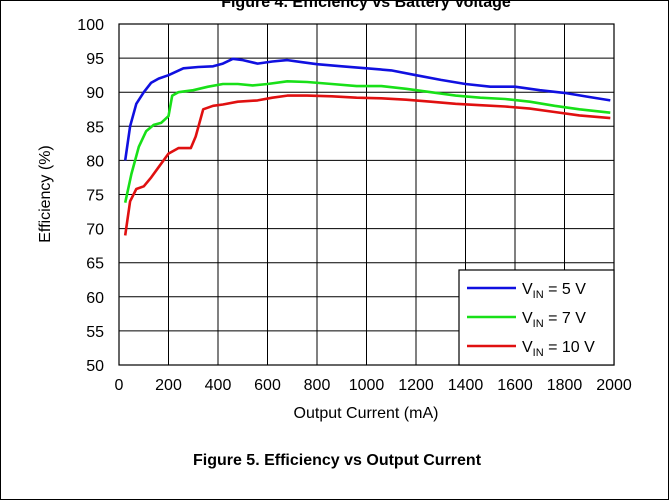  What do you see at coordinates (337, 460) in the screenshot?
I see `figure-caption: Figure 5. Efficiency vs Output Current` at bounding box center [337, 460].